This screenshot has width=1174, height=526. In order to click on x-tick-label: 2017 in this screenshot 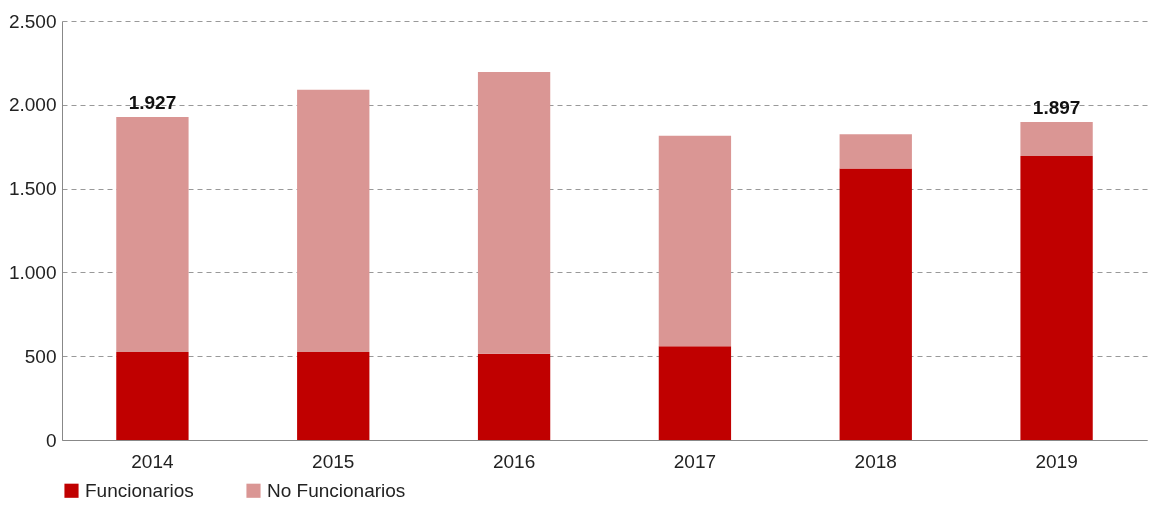, I will do `click(695, 461)`.